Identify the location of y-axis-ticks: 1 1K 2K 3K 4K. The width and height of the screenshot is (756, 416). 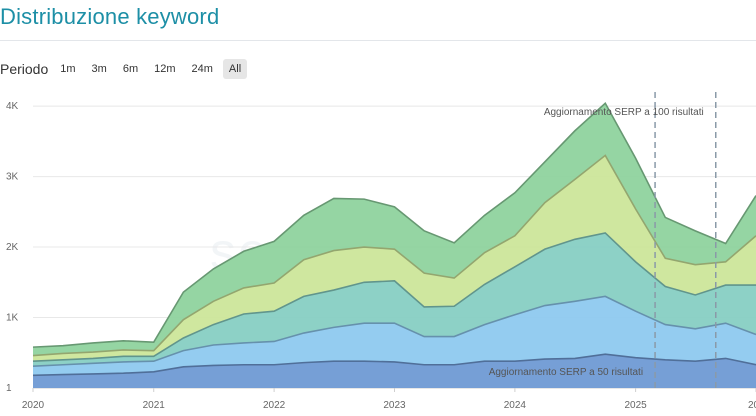
(12, 247).